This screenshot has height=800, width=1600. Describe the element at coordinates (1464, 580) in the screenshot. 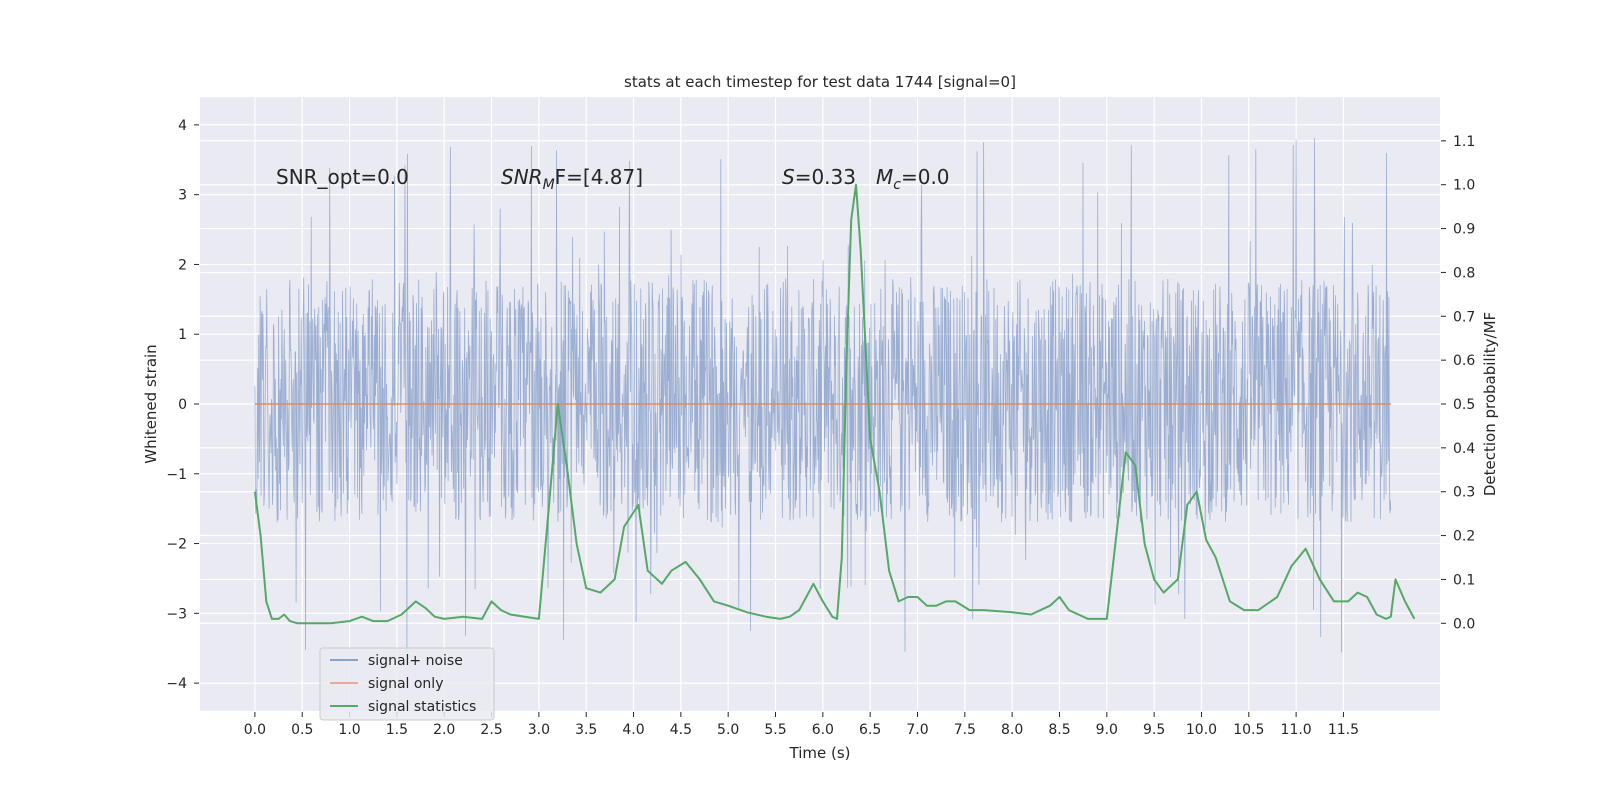

I see `y-right-tick-label: 0.1` at that location.